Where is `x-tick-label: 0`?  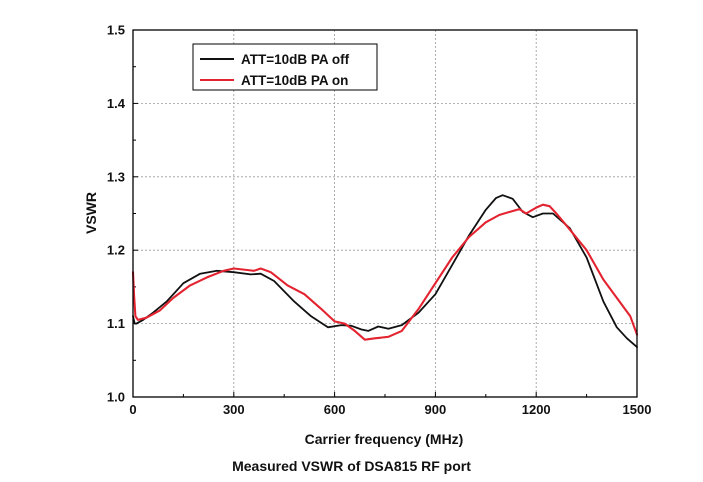 x-tick-label: 0 is located at coordinates (132, 409).